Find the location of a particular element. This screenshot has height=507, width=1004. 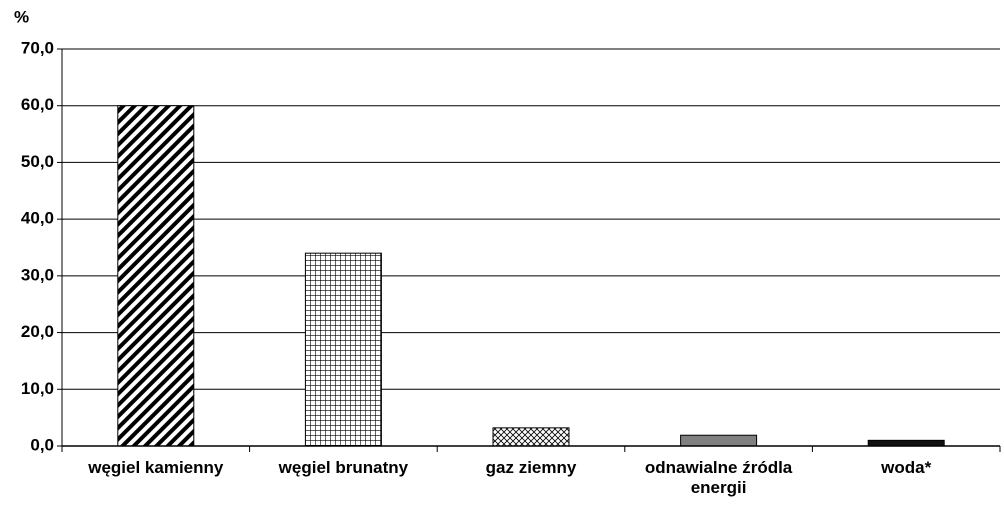

x-tick-label: woda* is located at coordinates (906, 467).